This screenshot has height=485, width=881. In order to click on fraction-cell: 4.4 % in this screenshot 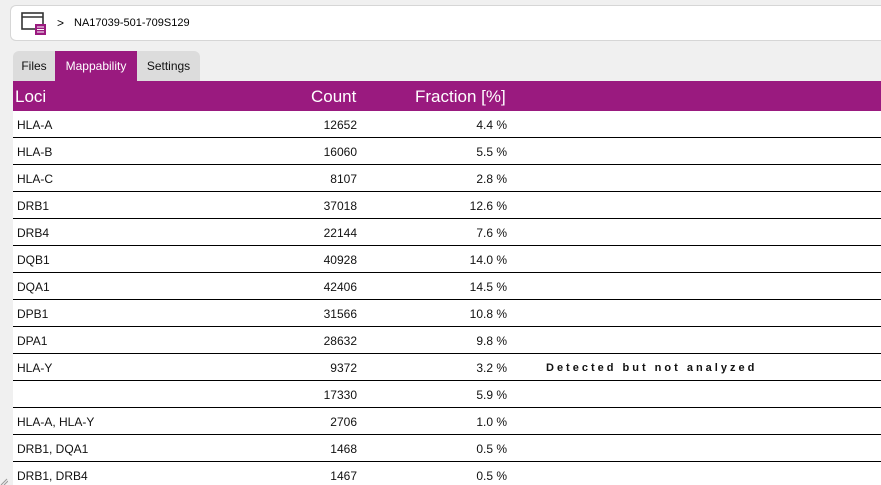, I will do `click(491, 125)`.